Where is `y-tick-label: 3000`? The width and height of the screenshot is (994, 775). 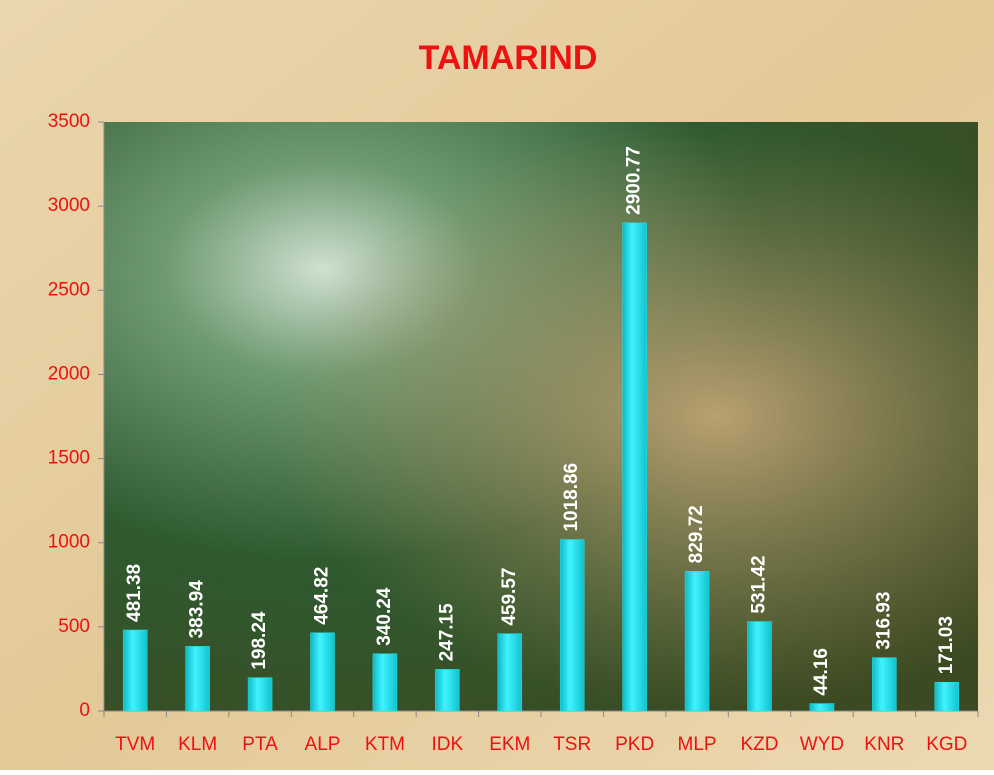
y-tick-label: 3000 is located at coordinates (69, 205).